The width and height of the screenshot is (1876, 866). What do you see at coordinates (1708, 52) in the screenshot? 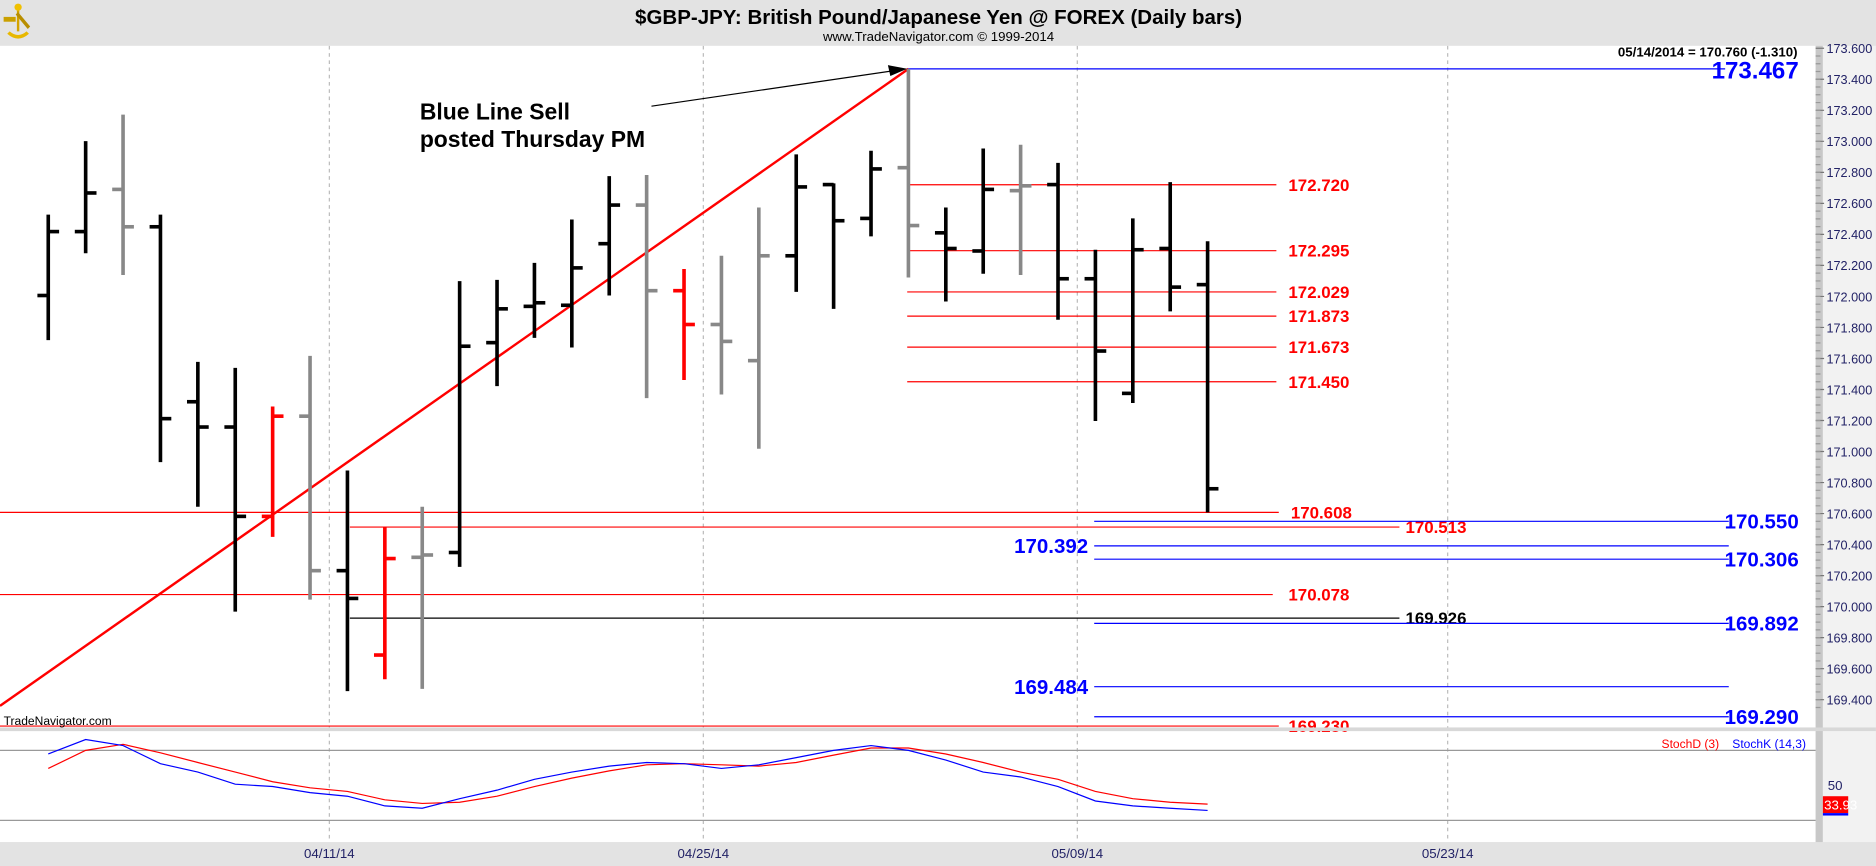
I see `price-readout: 05/14/2014 = 170.760 (-1.310)` at bounding box center [1708, 52].